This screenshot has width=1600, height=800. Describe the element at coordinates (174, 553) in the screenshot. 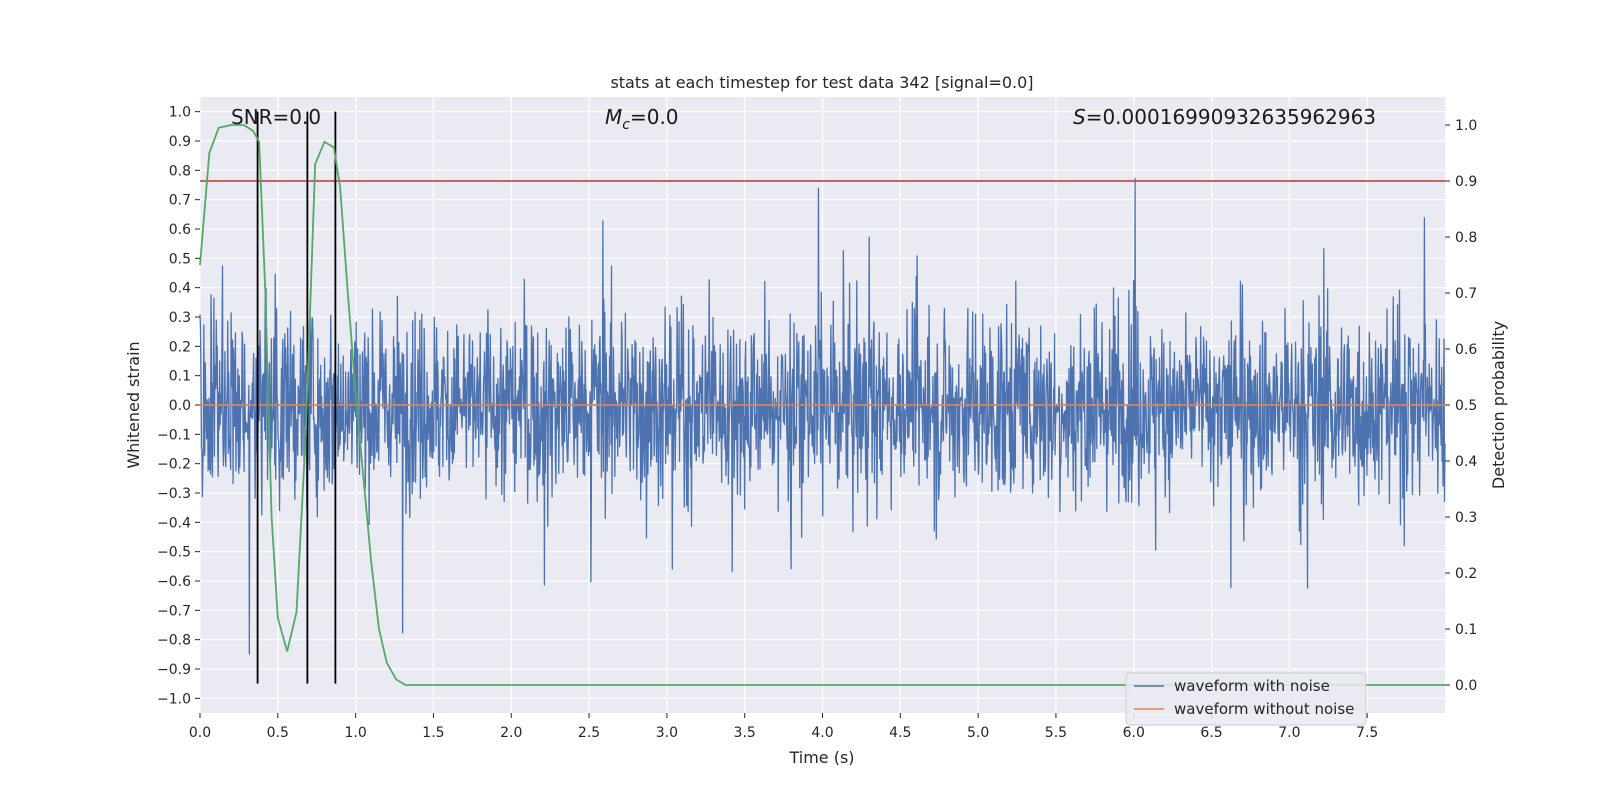

I see `y-tick-label: −0.5` at that location.